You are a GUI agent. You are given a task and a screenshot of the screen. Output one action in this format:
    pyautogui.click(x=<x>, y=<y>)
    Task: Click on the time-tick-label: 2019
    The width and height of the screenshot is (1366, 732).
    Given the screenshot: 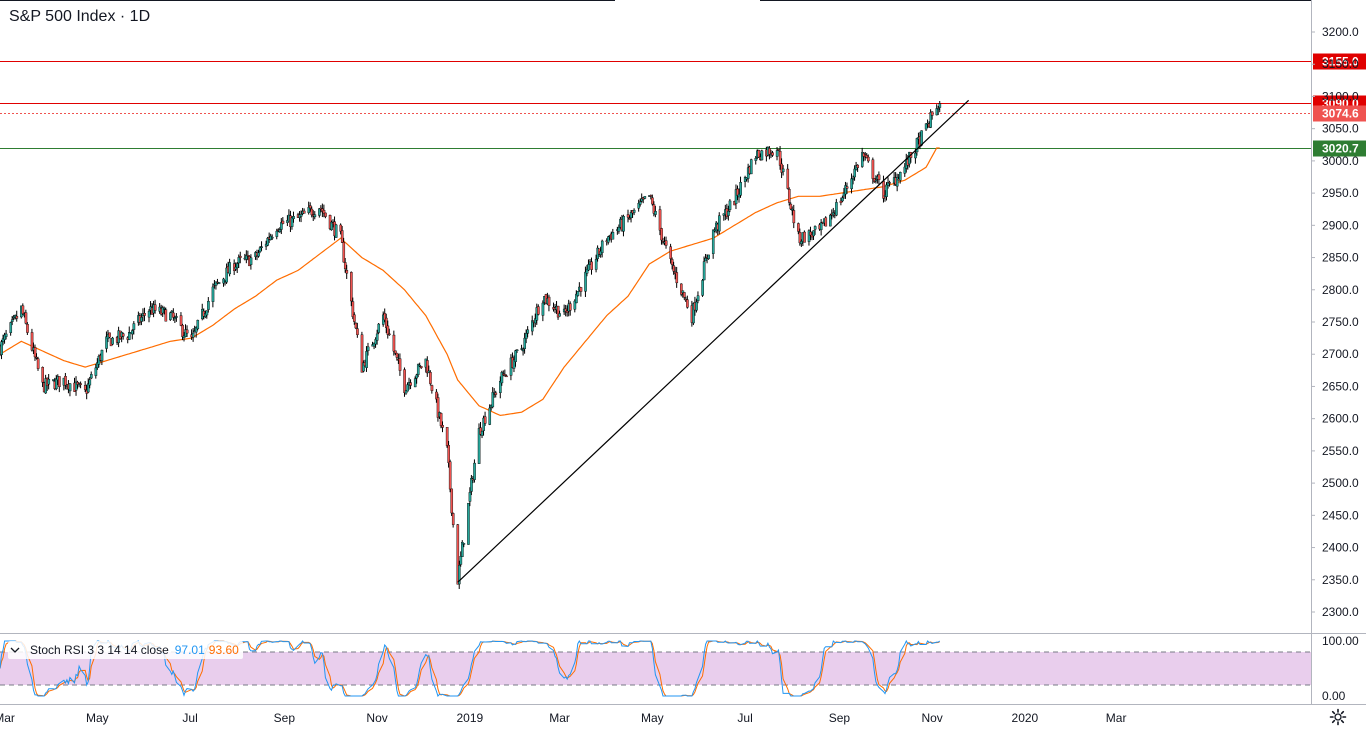 What is the action you would take?
    pyautogui.click(x=470, y=718)
    